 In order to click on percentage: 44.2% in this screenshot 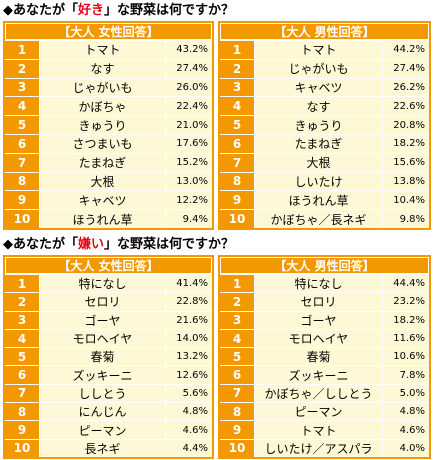, I will do `click(406, 50)`.